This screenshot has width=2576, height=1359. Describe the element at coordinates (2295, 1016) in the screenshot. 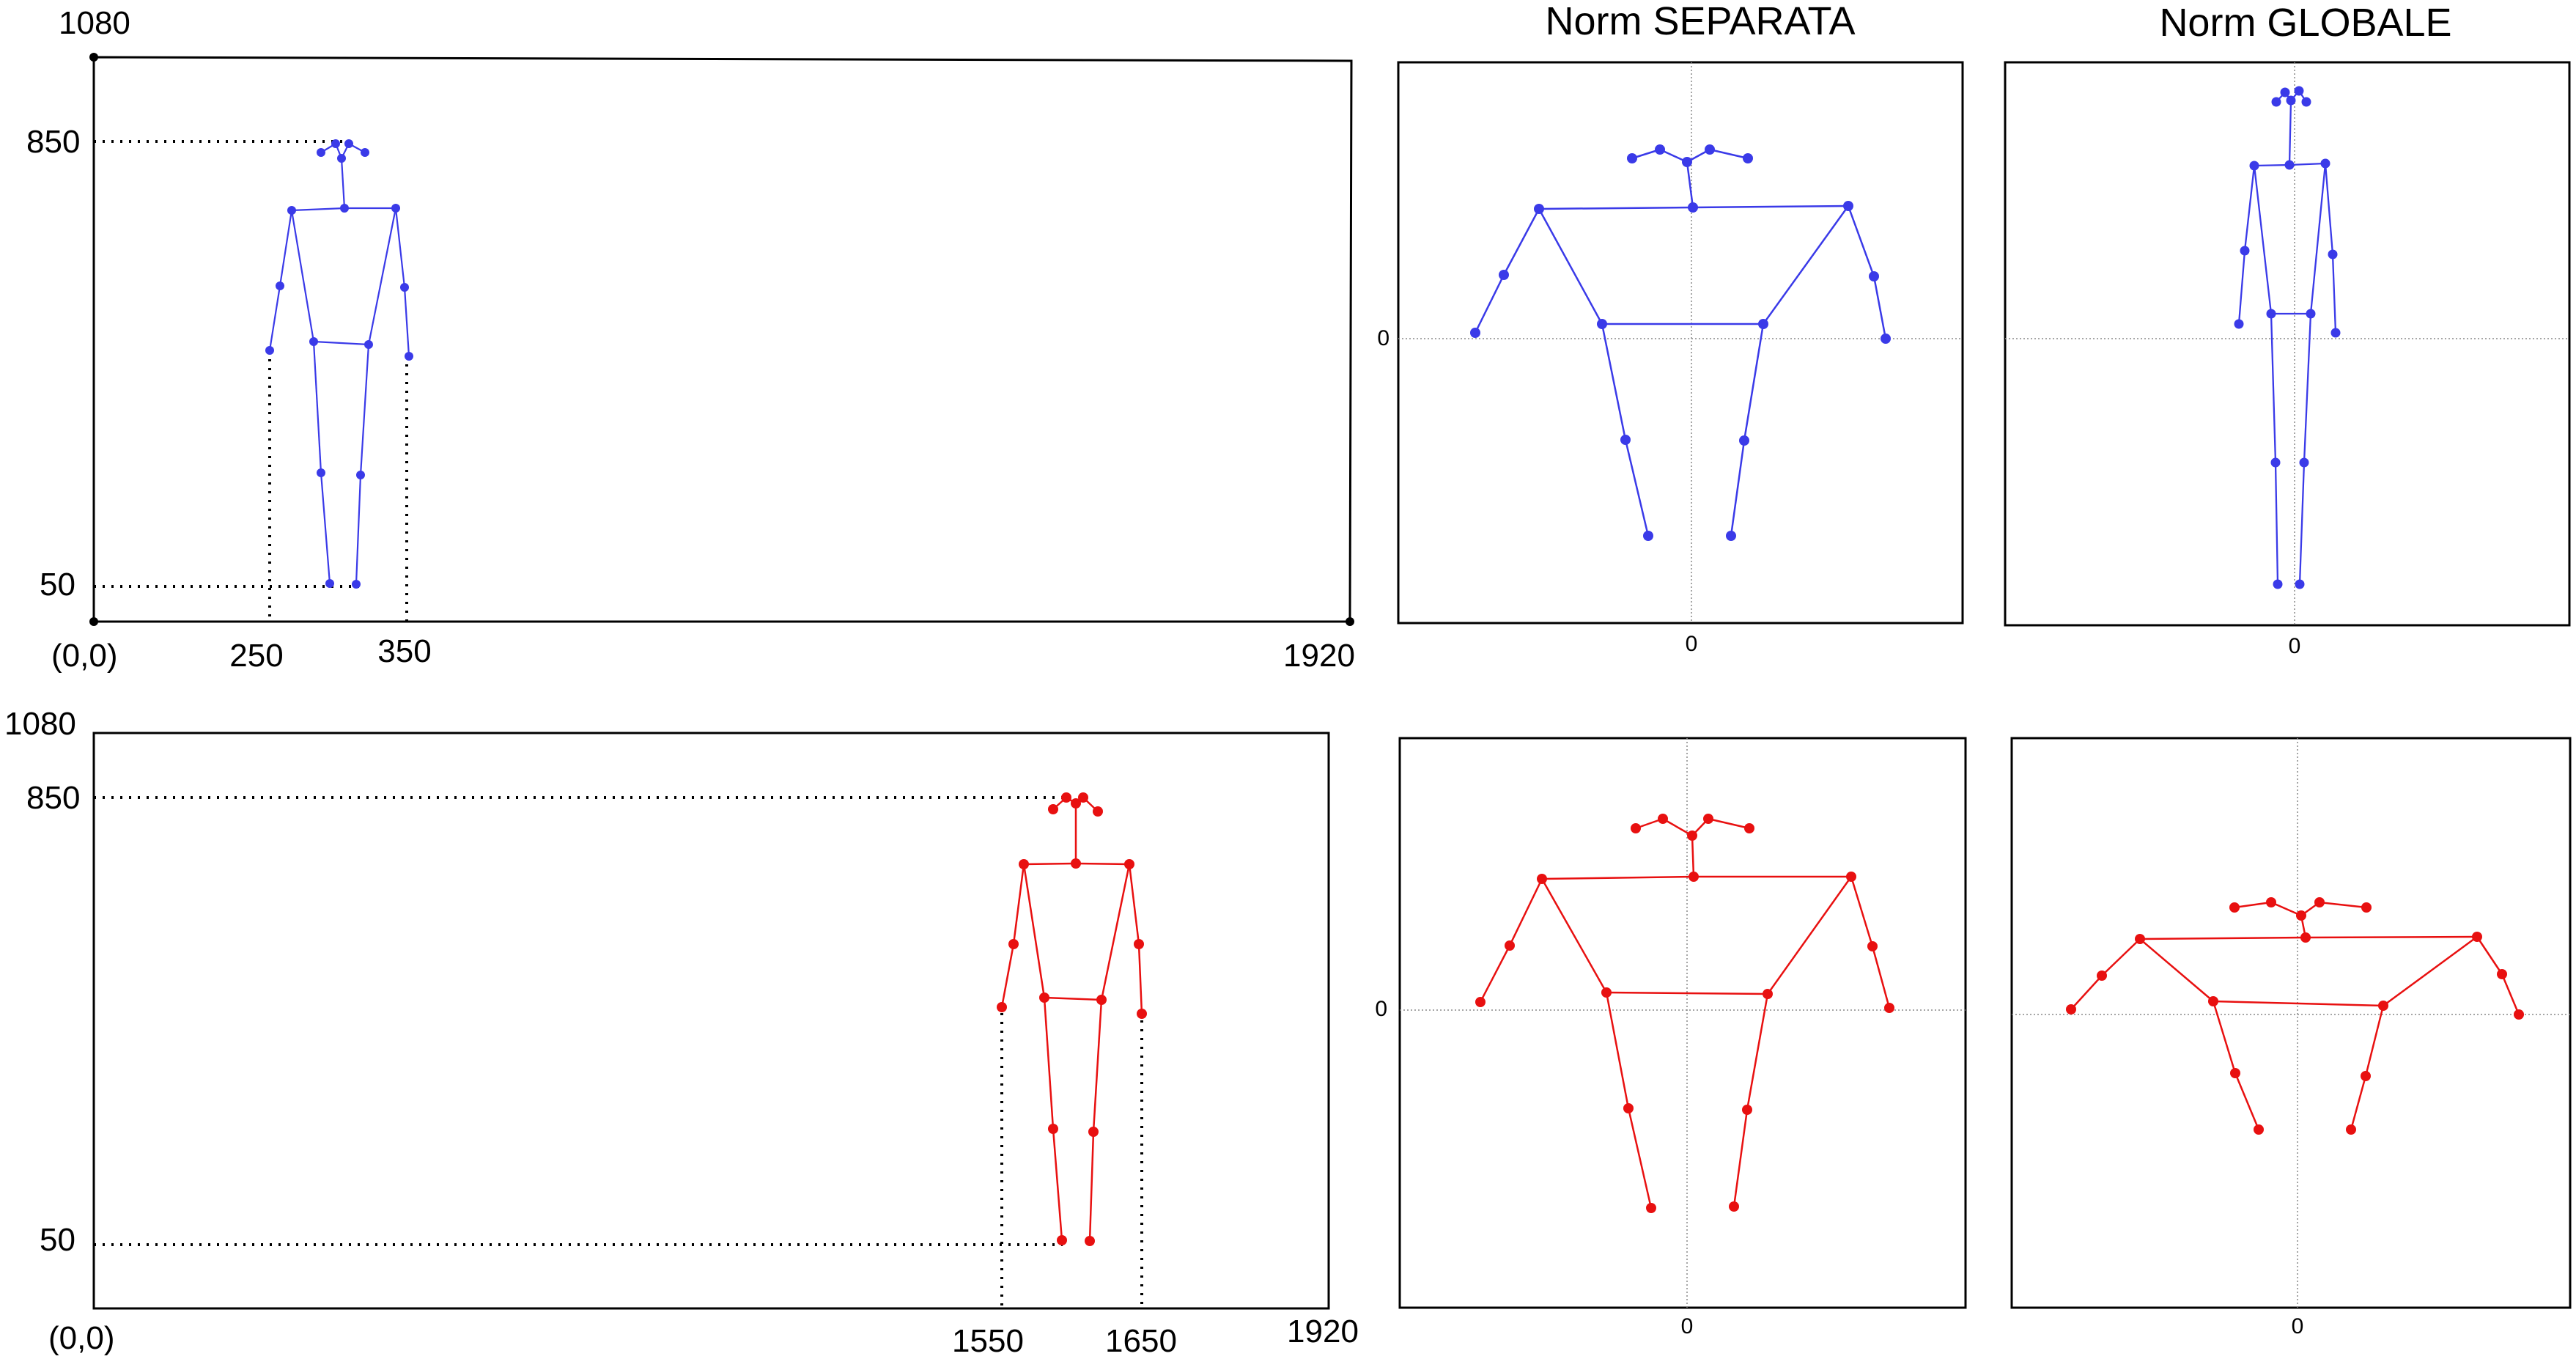

I see `red-skeleton-globale` at that location.